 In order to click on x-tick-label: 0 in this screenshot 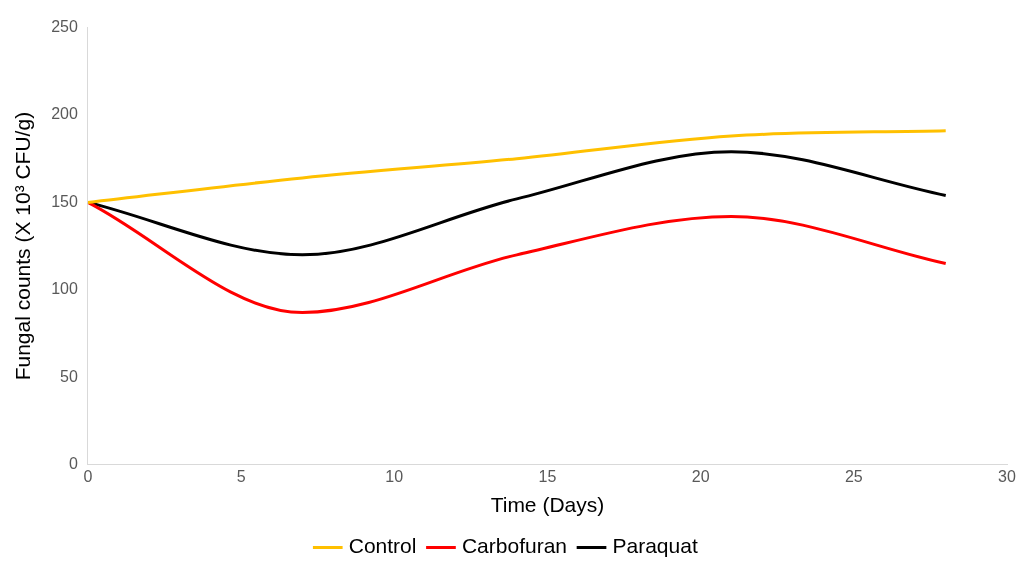, I will do `click(88, 476)`.